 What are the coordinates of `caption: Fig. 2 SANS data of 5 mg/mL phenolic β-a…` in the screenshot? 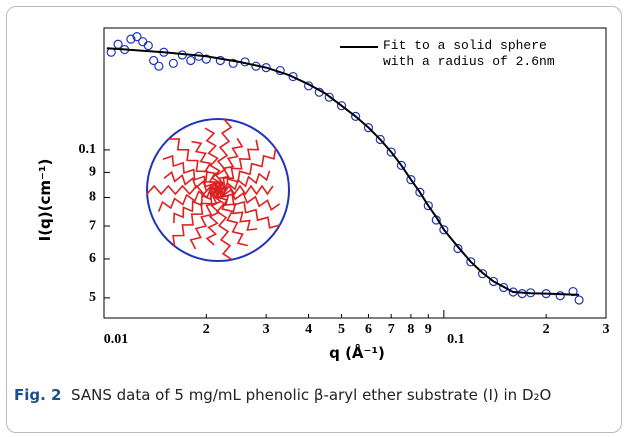 It's located at (314, 395).